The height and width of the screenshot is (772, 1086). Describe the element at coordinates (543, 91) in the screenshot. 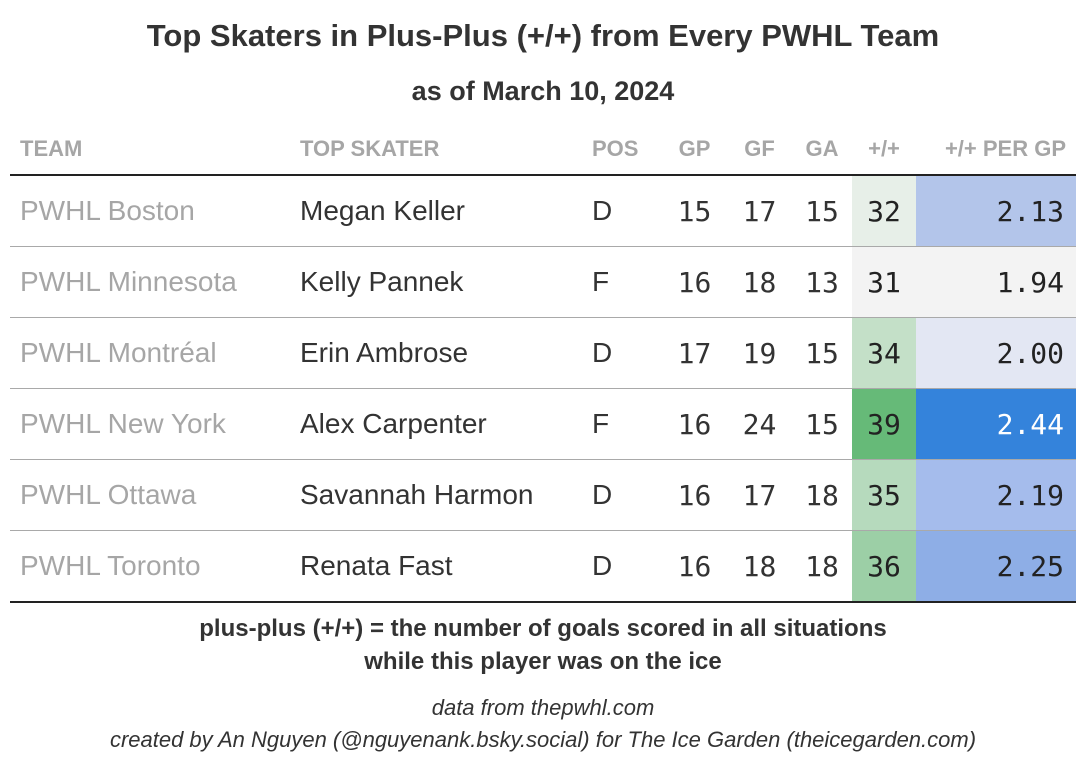

I see `chart-subtitle: as of March 10, 2024` at that location.